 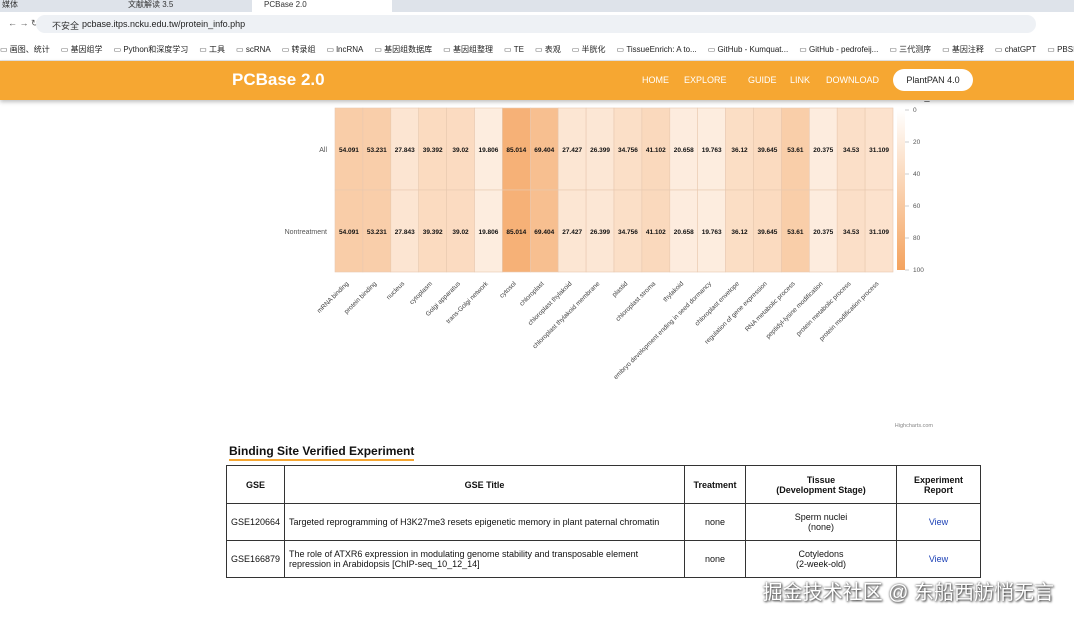 What do you see at coordinates (901, 190) in the screenshot?
I see `color-axis` at bounding box center [901, 190].